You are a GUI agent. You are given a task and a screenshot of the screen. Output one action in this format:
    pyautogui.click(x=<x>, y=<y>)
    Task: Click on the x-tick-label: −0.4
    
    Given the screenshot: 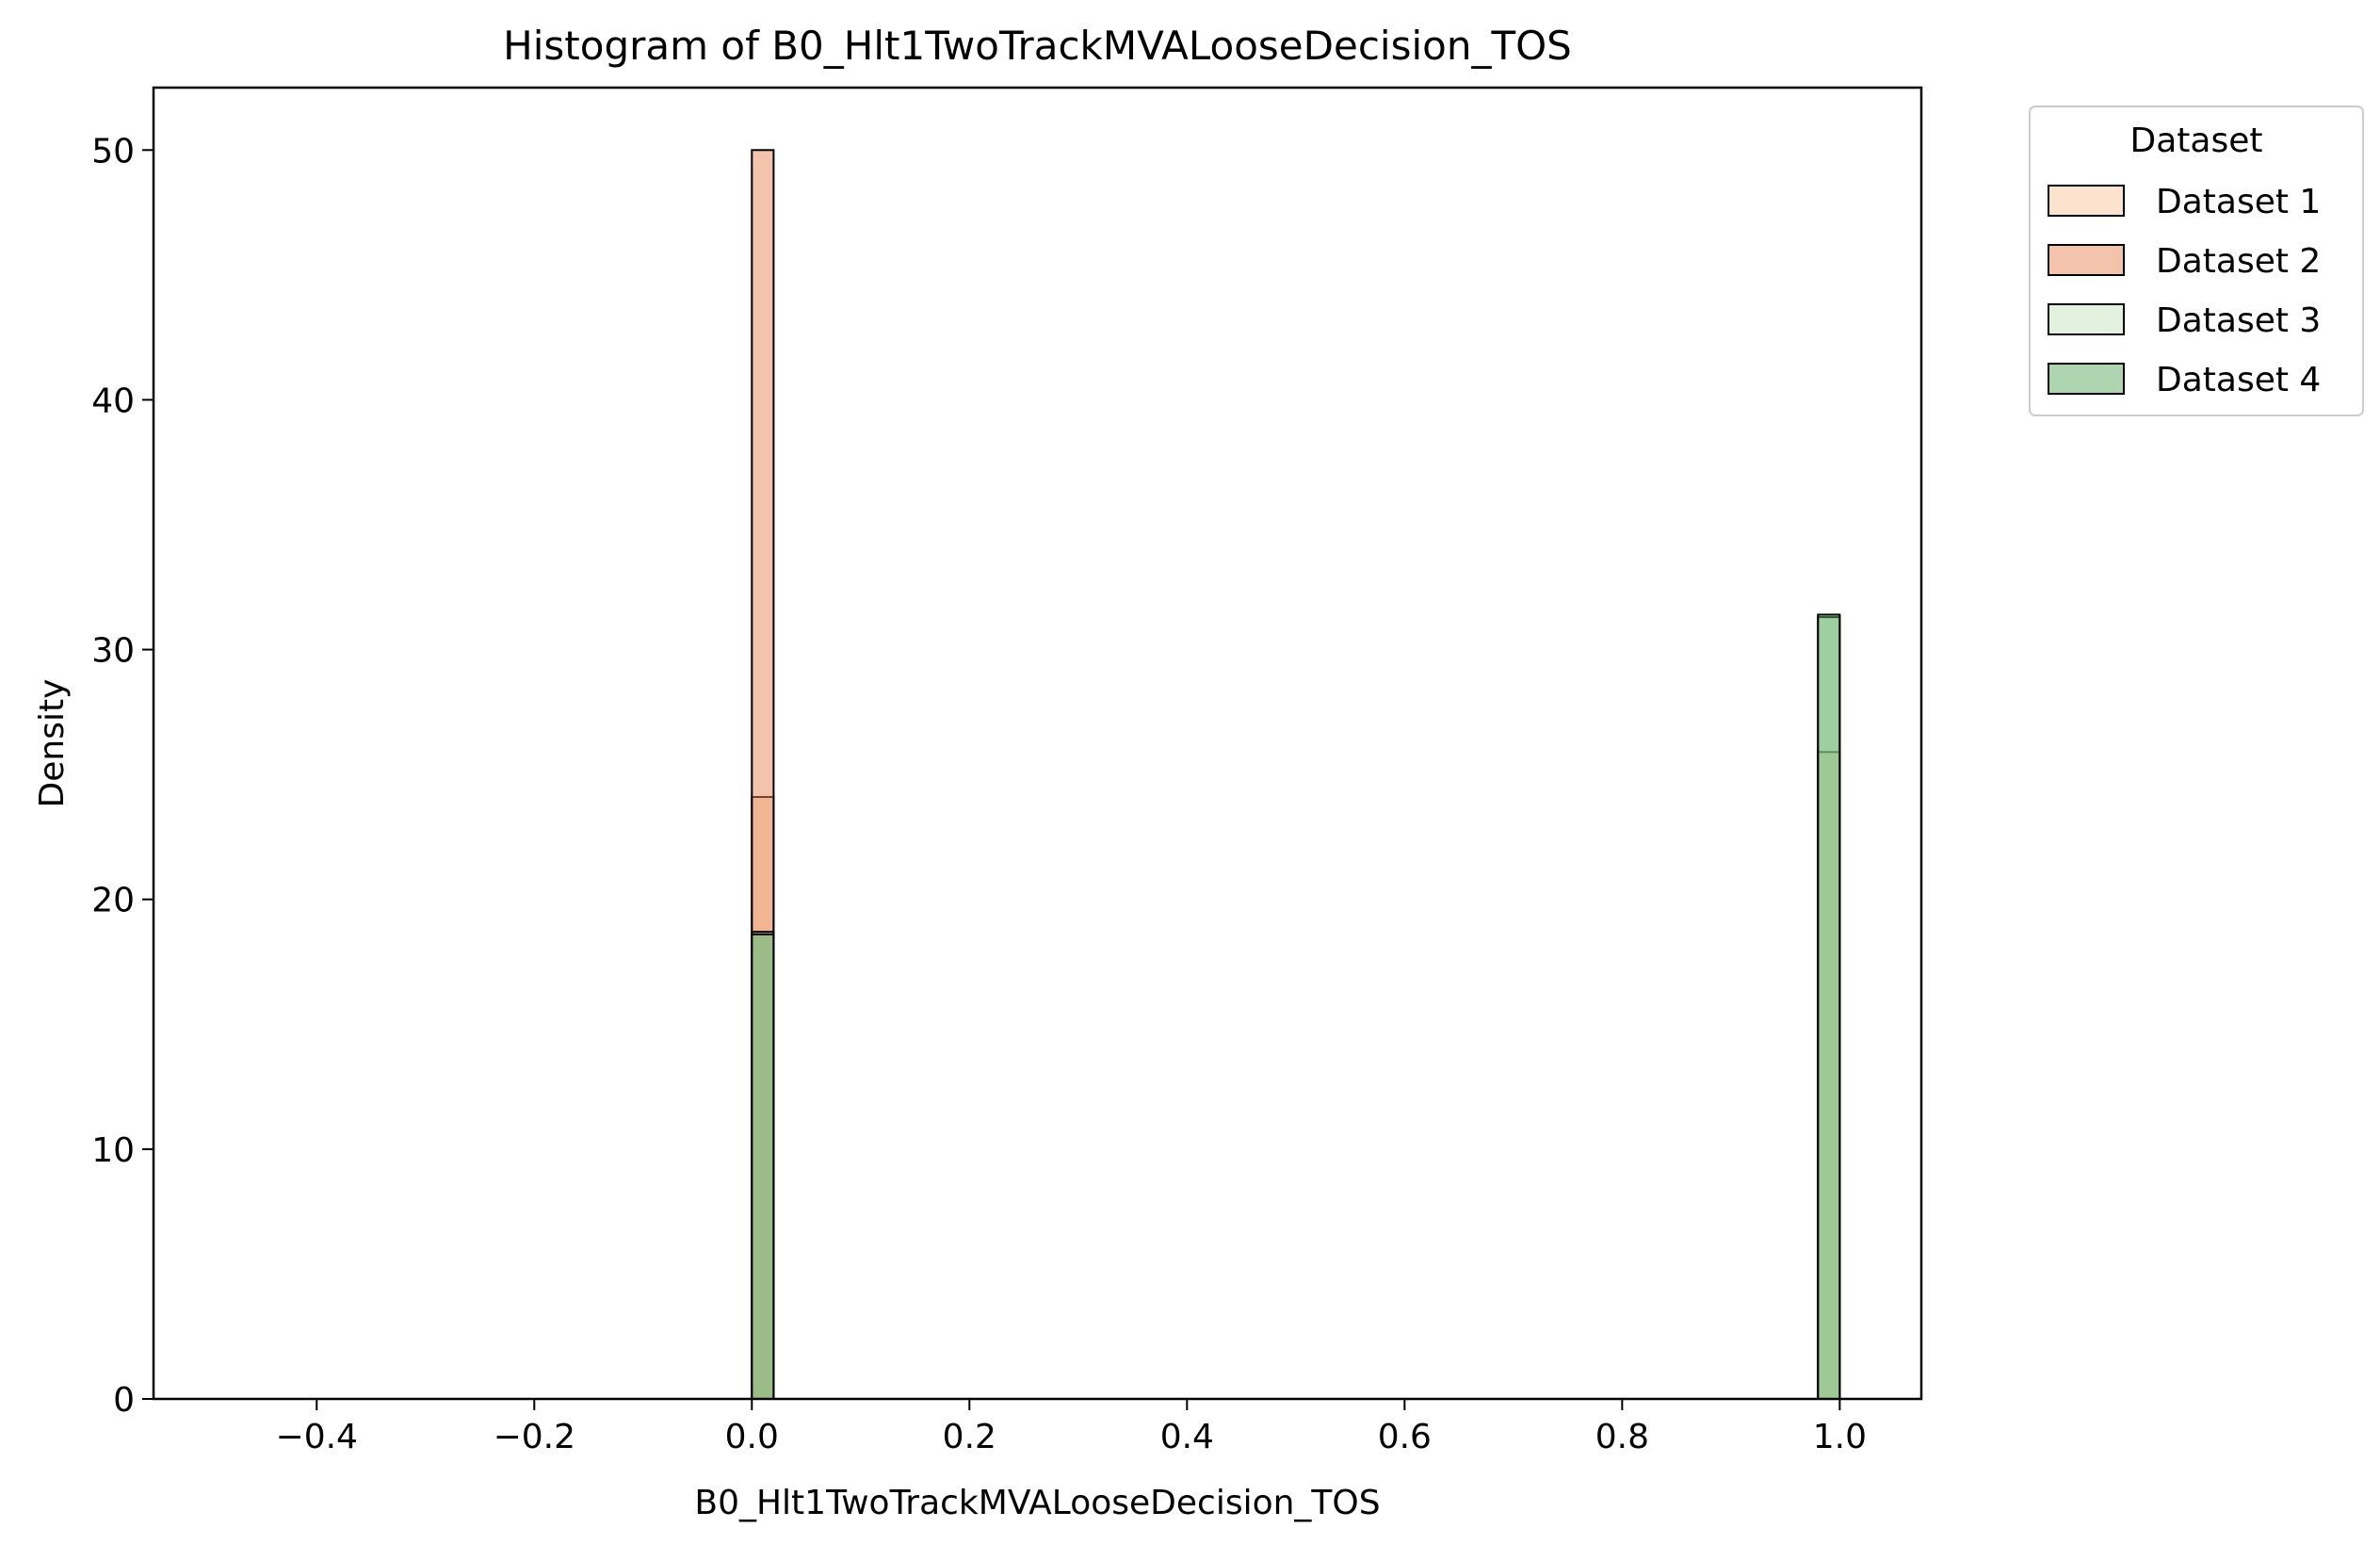 What is the action you would take?
    pyautogui.click(x=317, y=1437)
    